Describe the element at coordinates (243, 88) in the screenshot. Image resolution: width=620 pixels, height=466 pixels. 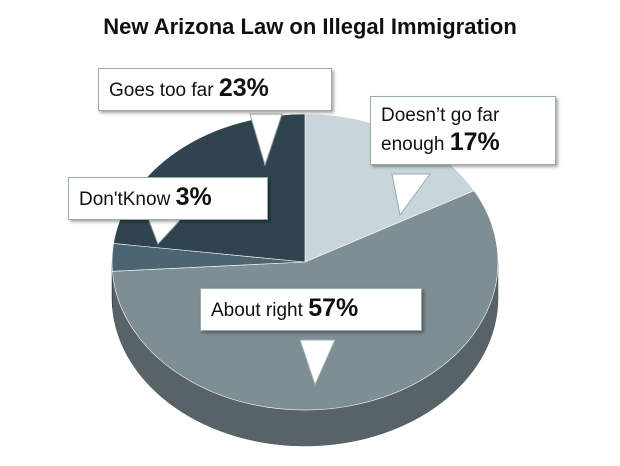
I see `value-label: 23%` at that location.